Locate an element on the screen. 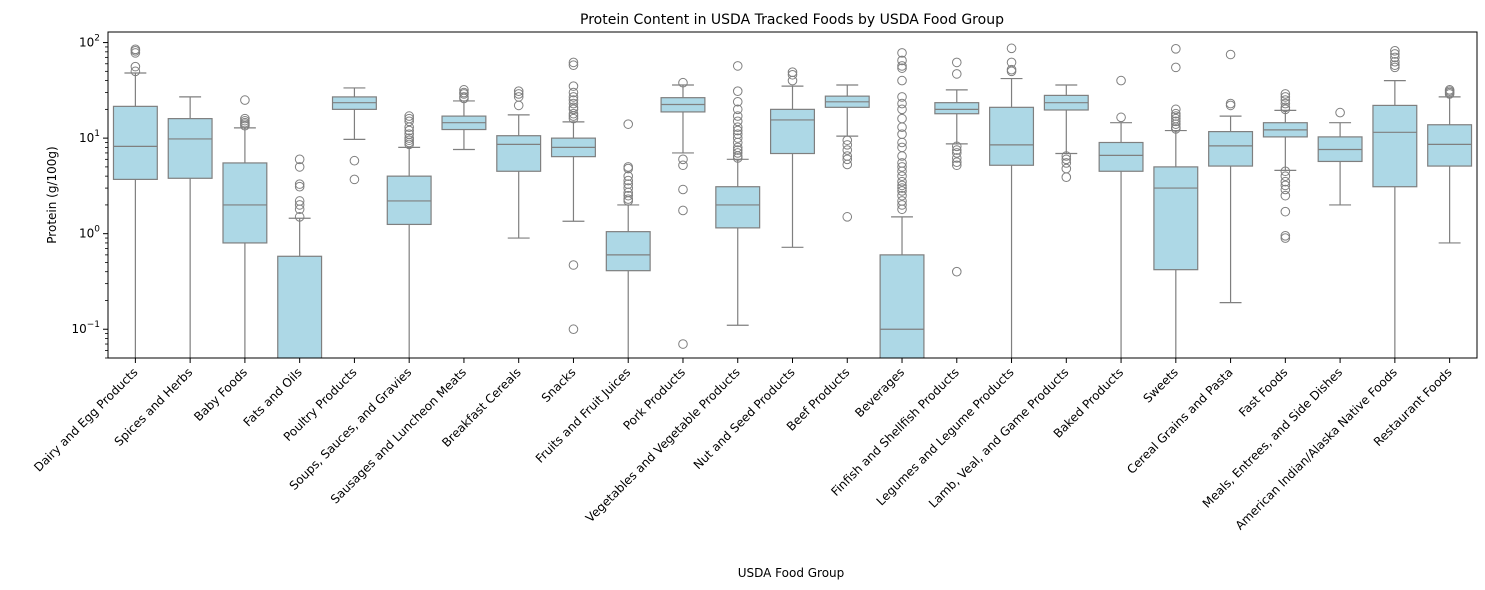  x-tick-label: Baby Foods is located at coordinates (220, 394).